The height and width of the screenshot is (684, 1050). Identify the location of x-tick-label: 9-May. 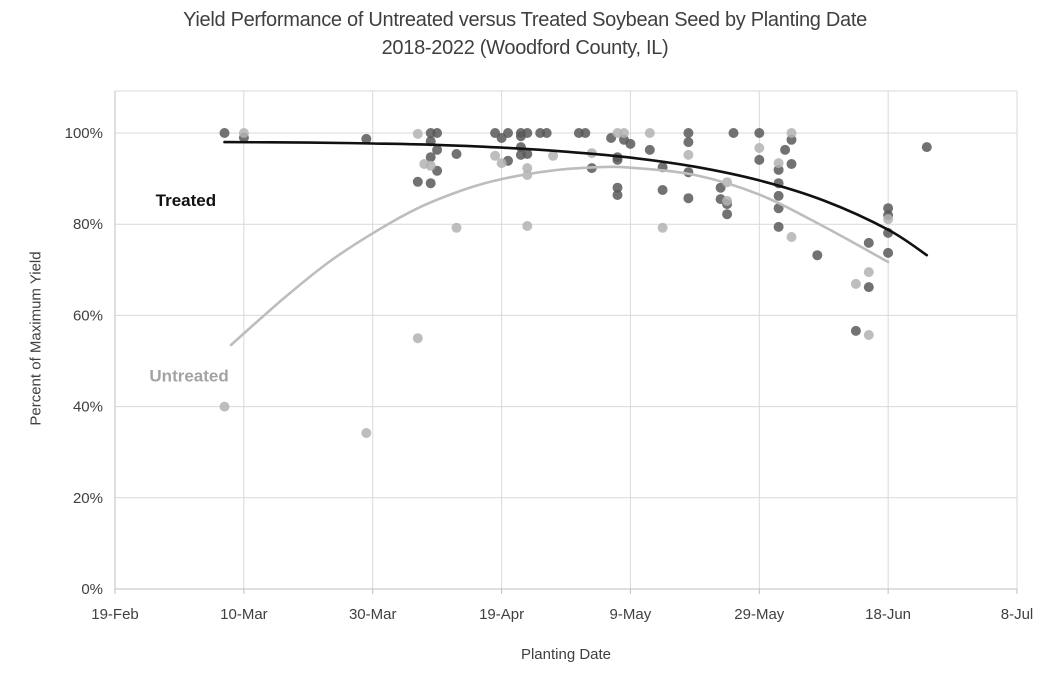
(631, 614).